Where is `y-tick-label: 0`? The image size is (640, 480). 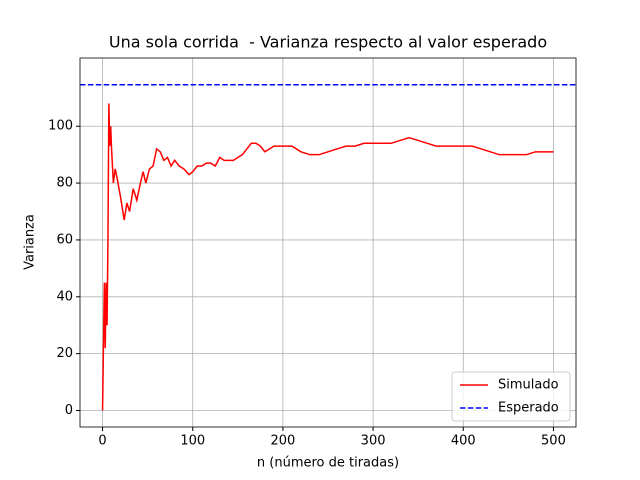 y-tick-label: 0 is located at coordinates (69, 410).